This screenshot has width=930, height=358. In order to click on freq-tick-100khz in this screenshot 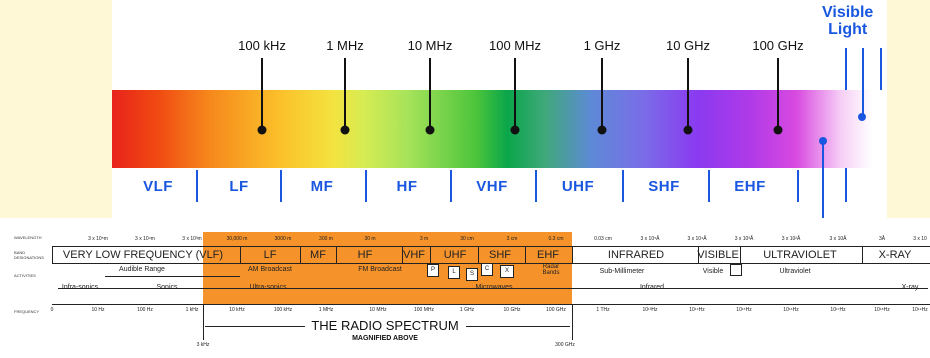, I will do `click(262, 94)`.